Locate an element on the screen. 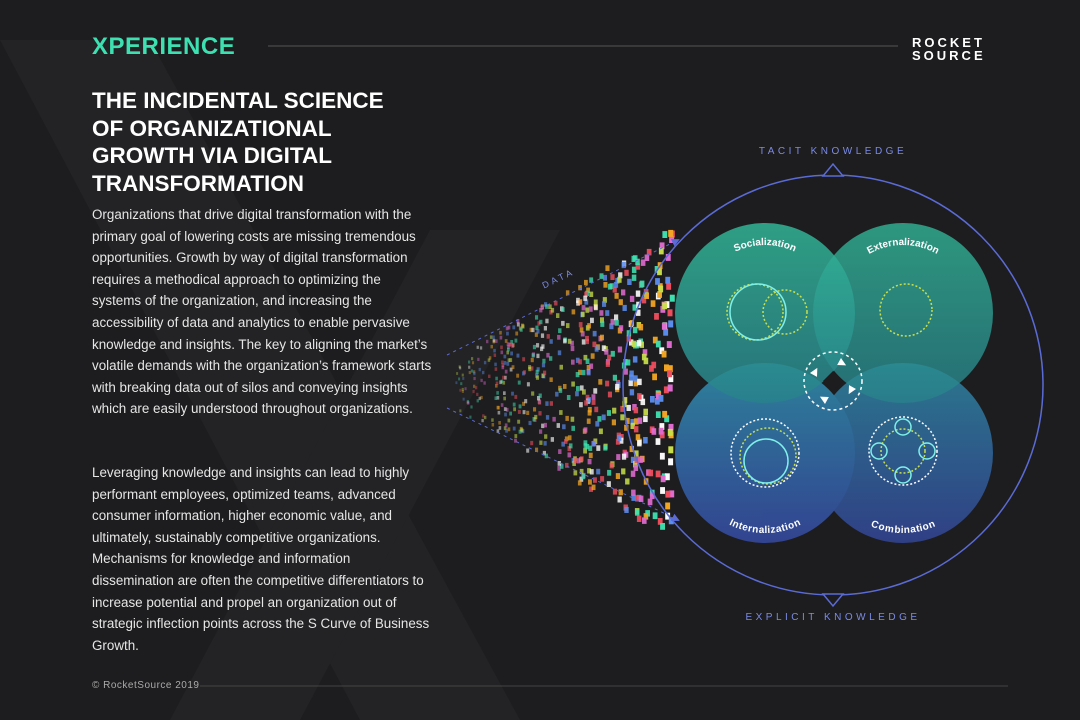 The height and width of the screenshot is (720, 1080). brand-text: XPERIENCE is located at coordinates (164, 46).